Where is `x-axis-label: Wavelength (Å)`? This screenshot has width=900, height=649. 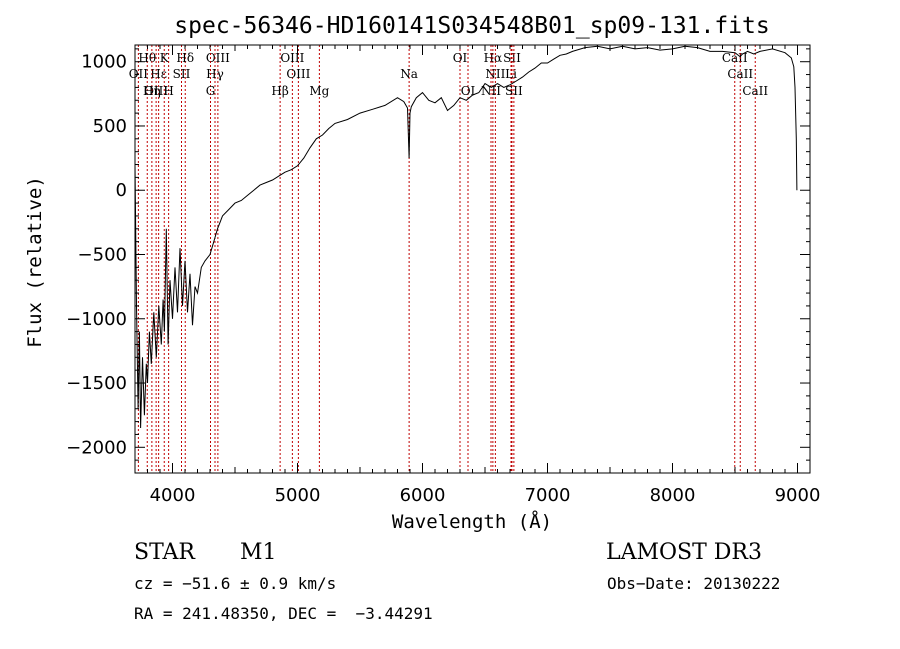 x-axis-label: Wavelength (Å) is located at coordinates (472, 521).